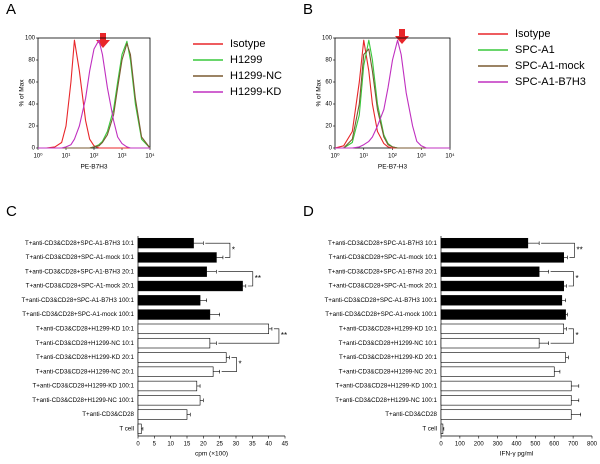  What do you see at coordinates (517, 454) in the screenshot?
I see `x-axis-label: IFN-γ pg/ml` at bounding box center [517, 454].